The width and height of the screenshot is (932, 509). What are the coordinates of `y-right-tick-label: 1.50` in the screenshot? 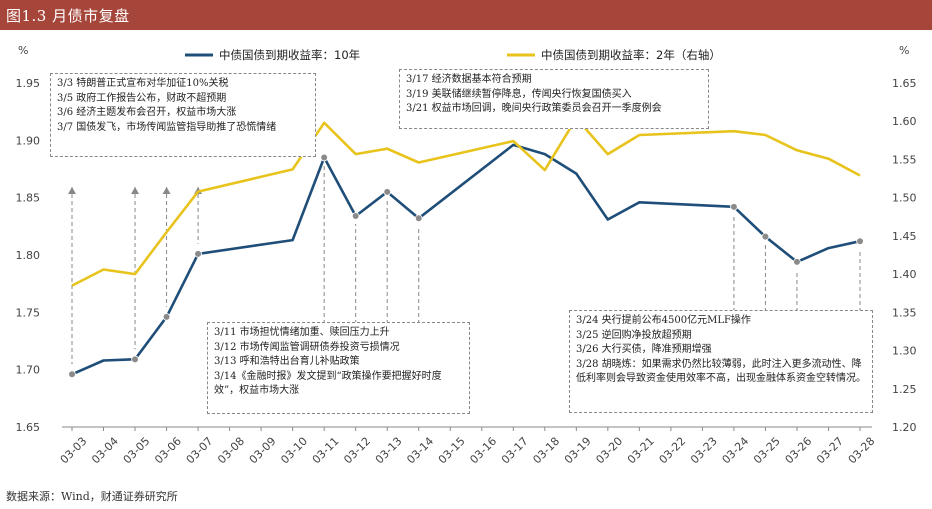 It's located at (904, 198).